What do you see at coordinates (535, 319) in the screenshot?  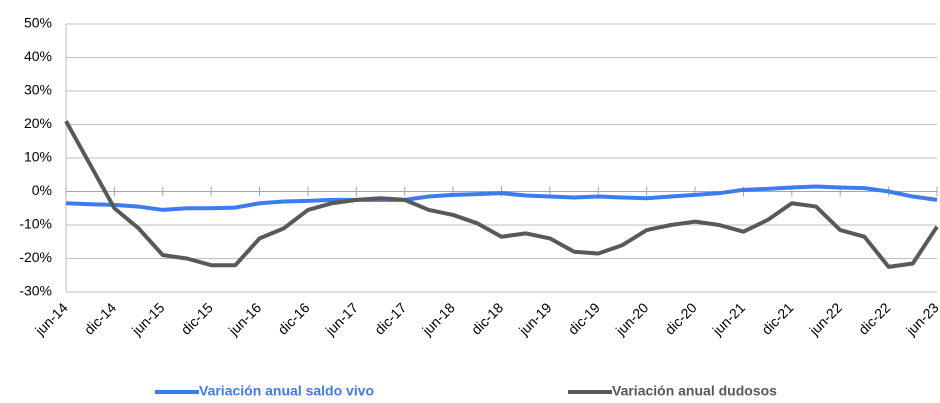 I see `x-tick-label: jun-19` at bounding box center [535, 319].